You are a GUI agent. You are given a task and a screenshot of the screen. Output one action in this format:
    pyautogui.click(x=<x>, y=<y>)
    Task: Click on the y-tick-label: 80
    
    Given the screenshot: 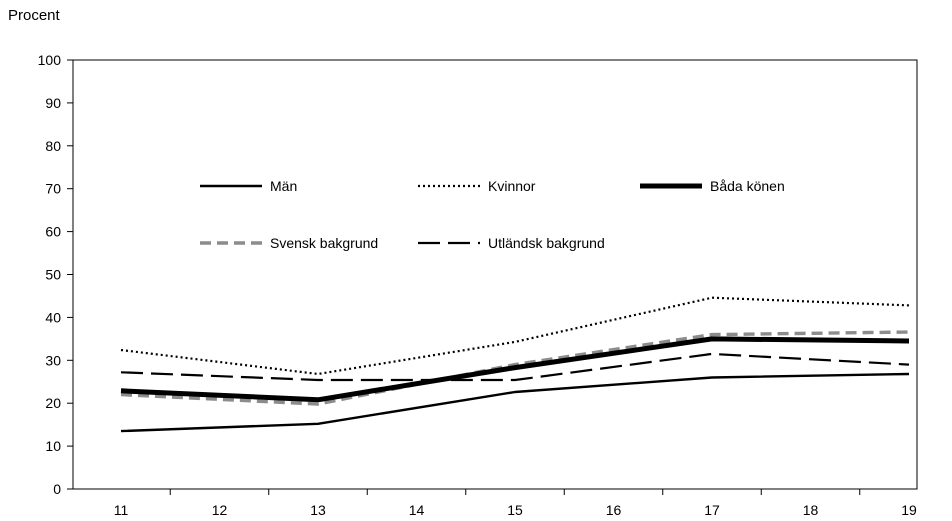 What is the action you would take?
    pyautogui.click(x=53, y=146)
    